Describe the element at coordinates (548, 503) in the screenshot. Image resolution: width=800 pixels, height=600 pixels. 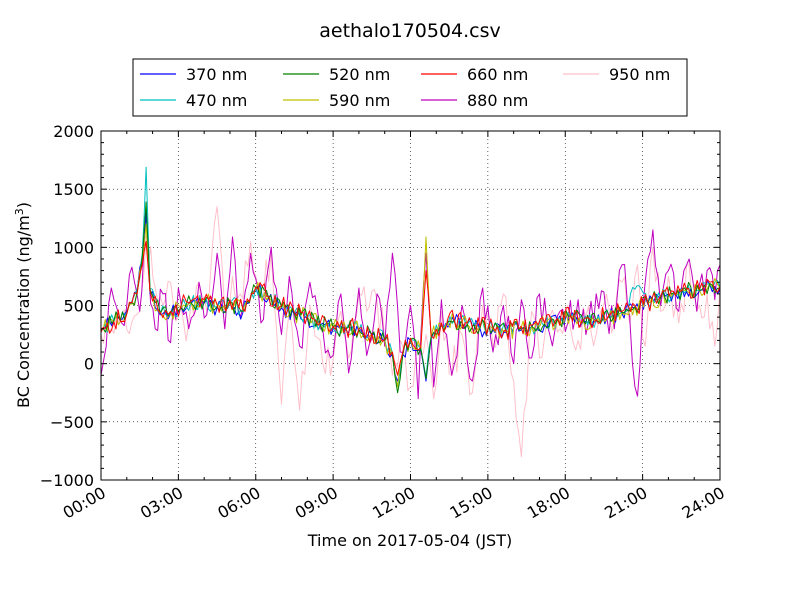
I see `x-tick-label: 18:00` at that location.